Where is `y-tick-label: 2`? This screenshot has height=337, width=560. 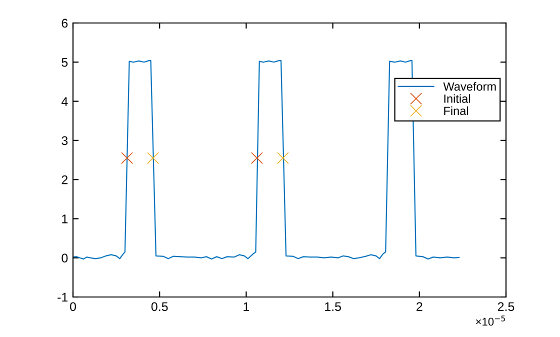
y-tick-label: 2 is located at coordinates (65, 179).